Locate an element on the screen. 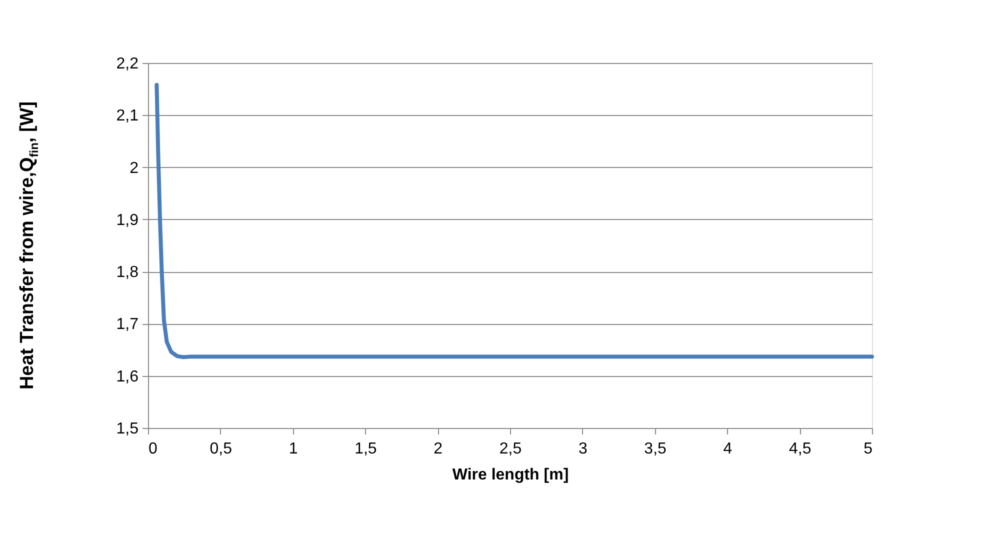 The height and width of the screenshot is (538, 987). x-tick-label: 3 is located at coordinates (583, 449).